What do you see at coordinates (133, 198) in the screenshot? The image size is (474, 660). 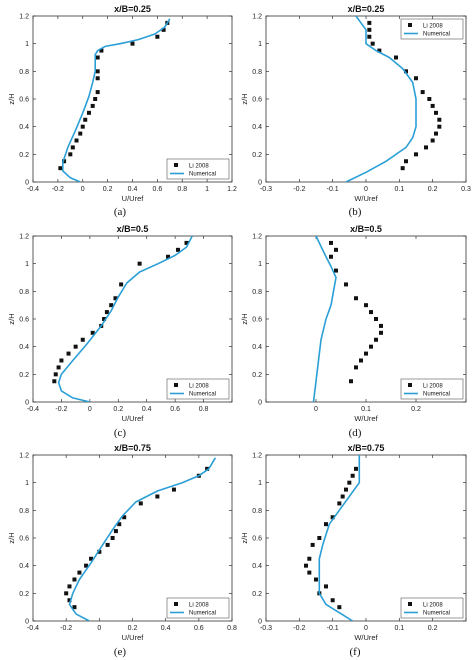 I see `x-axis-label: U/Uref` at bounding box center [133, 198].